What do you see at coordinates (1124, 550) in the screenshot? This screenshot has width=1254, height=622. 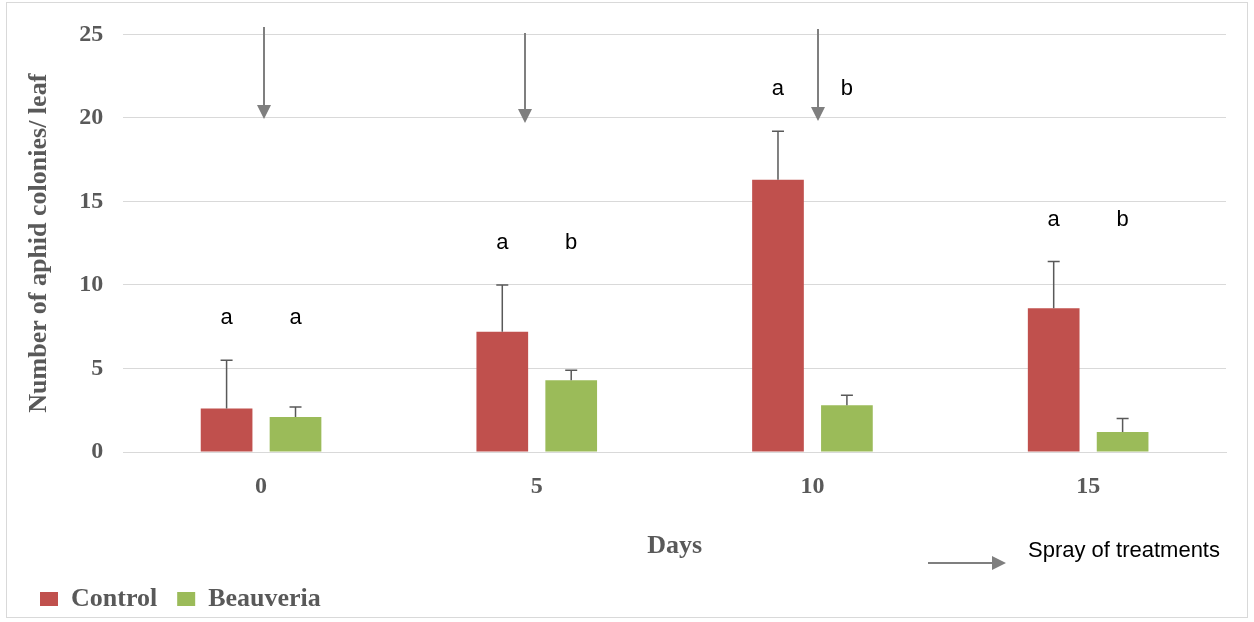 I see `text: Spray of treatments` at bounding box center [1124, 550].